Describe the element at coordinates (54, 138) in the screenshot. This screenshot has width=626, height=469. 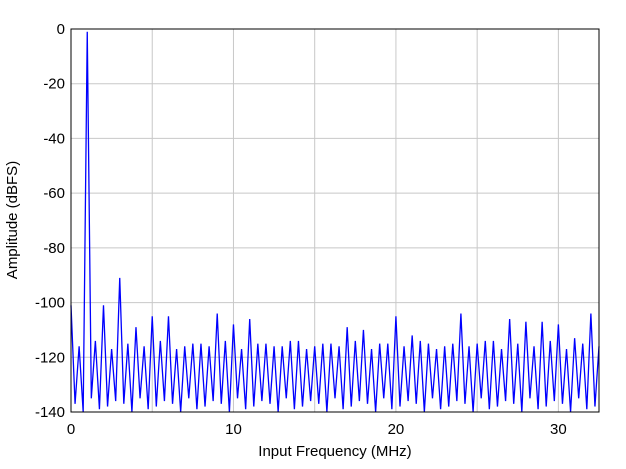
I see `y-tick-label: -40` at that location.